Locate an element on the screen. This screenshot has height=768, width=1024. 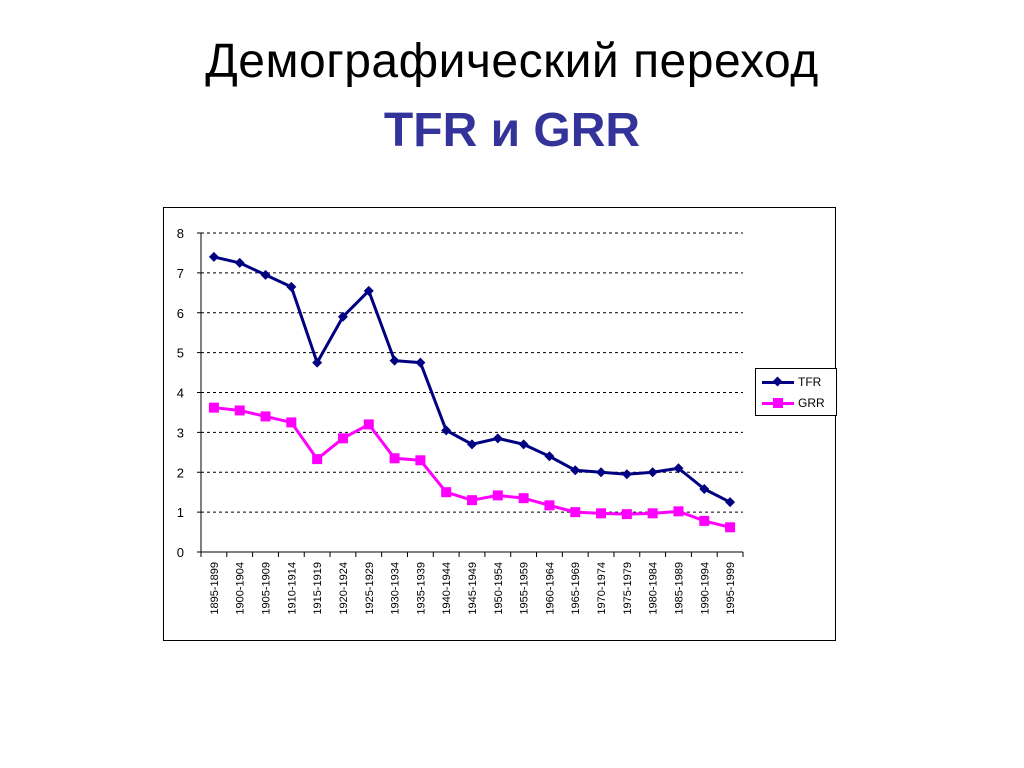
x-tick-label: 1905-1909 is located at coordinates (267, 588).